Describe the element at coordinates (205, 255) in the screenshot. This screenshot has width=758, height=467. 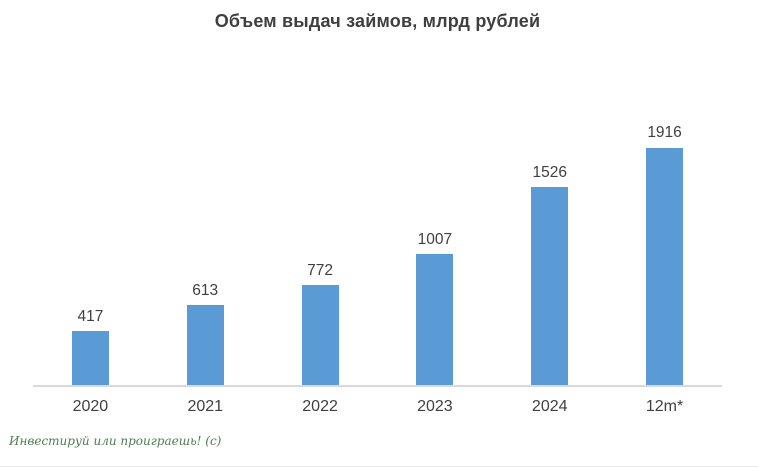
I see `bar-group-2021: 613` at that location.